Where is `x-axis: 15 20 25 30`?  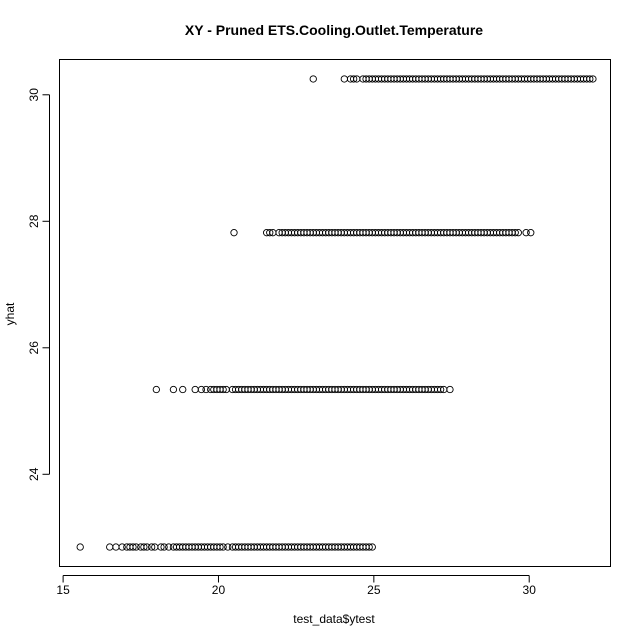
x-axis: 15 20 25 30 is located at coordinates (296, 586).